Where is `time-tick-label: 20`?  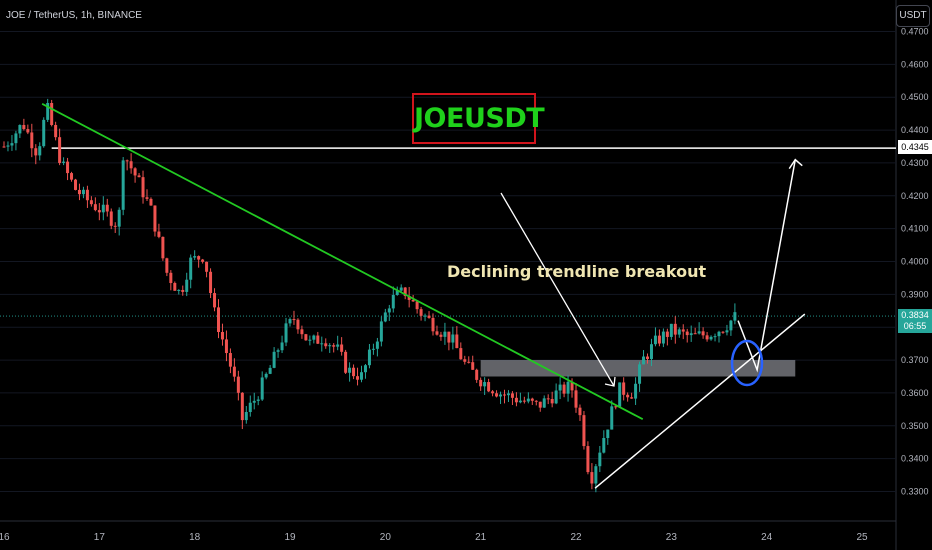
time-tick-label: 20 is located at coordinates (386, 537).